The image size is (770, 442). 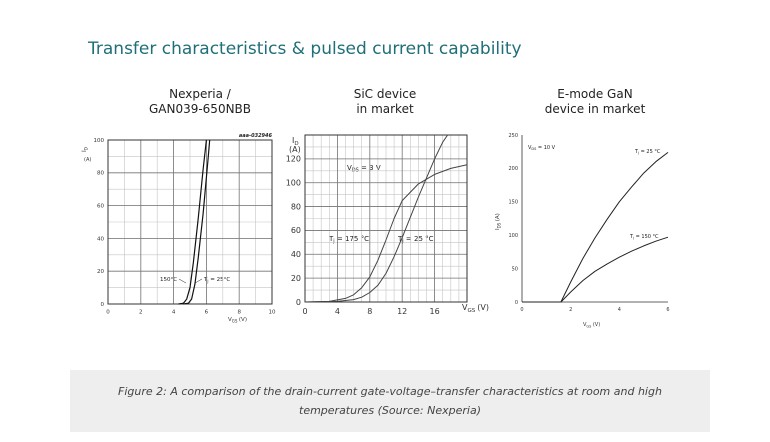 I want to click on chart2-y-tick-label: 20, so click(x=296, y=278).